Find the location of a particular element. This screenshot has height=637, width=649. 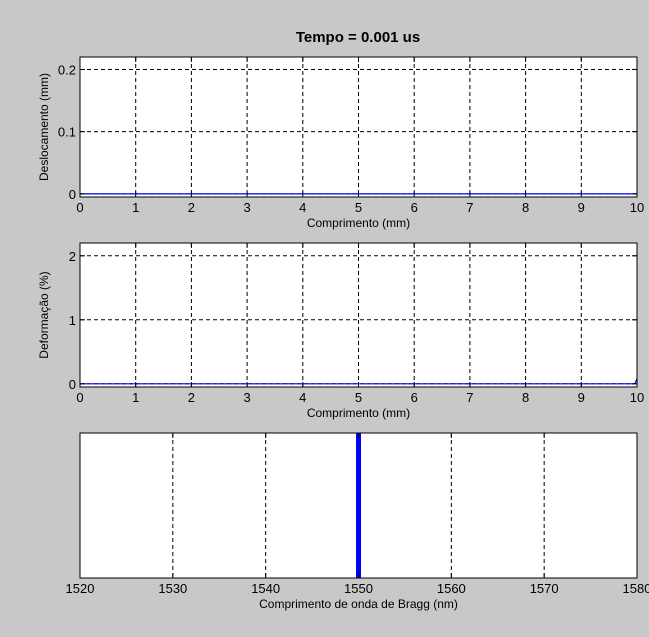

x-tick-label: 1560 is located at coordinates (451, 588).